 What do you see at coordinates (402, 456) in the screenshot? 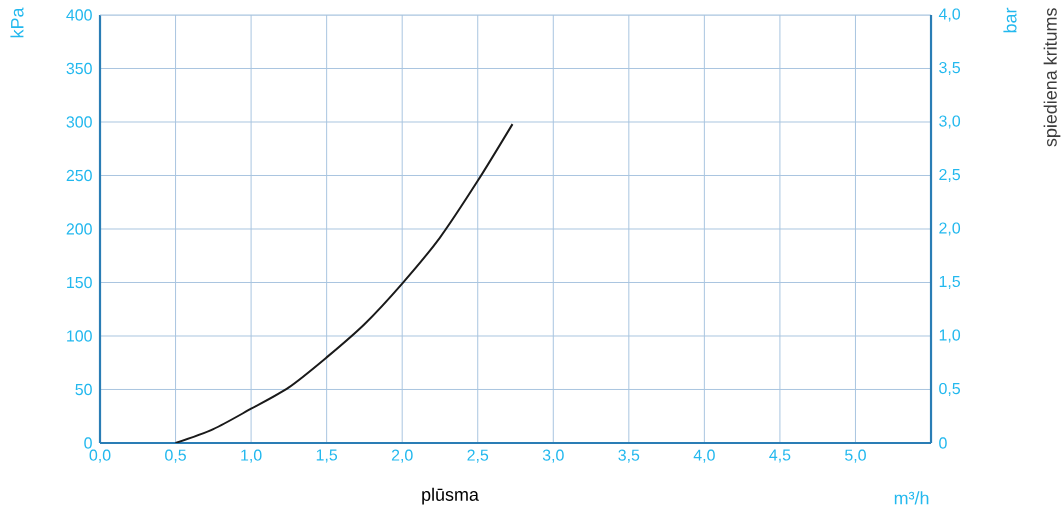
I see `x-tick-label: 2,0` at bounding box center [402, 456].